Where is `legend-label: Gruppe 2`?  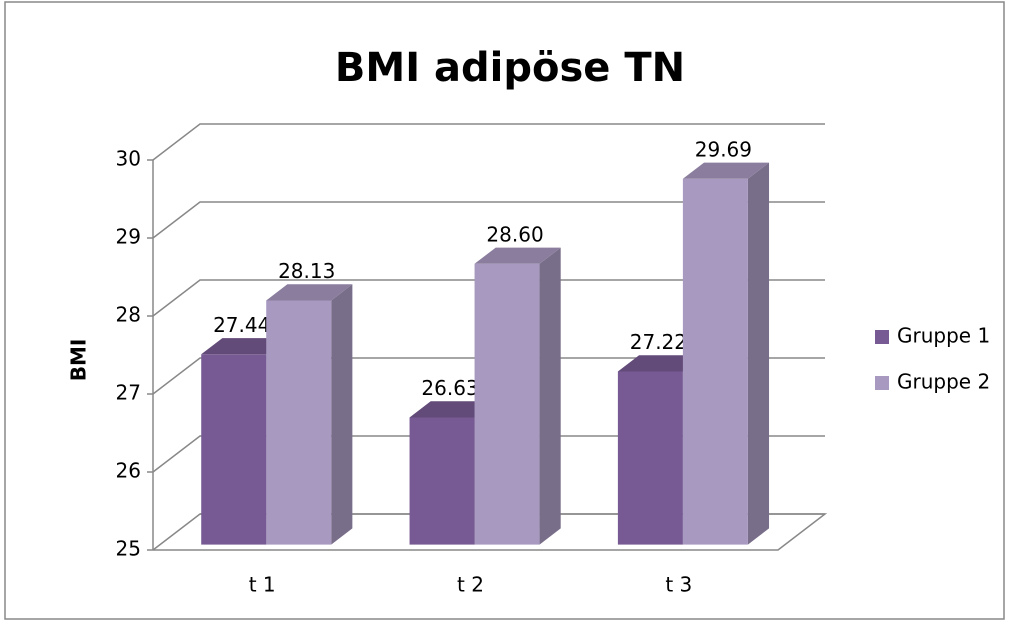 legend-label: Gruppe 2 is located at coordinates (943, 382).